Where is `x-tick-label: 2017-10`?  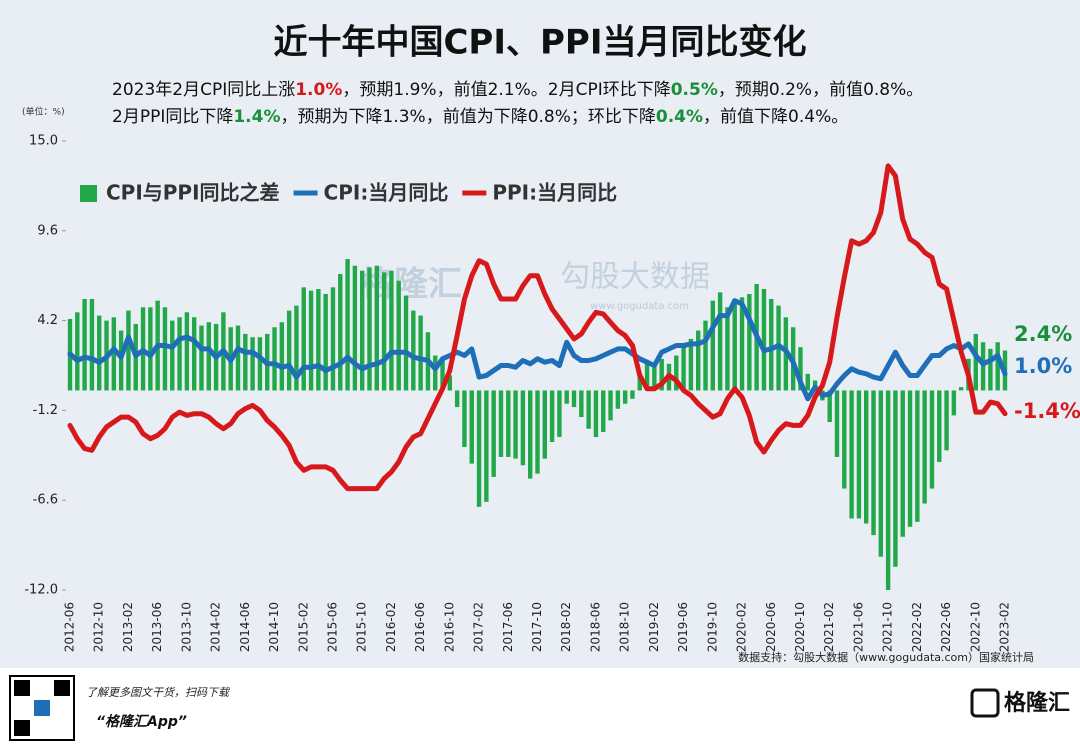
x-tick-label: 2017-10 is located at coordinates (537, 627).